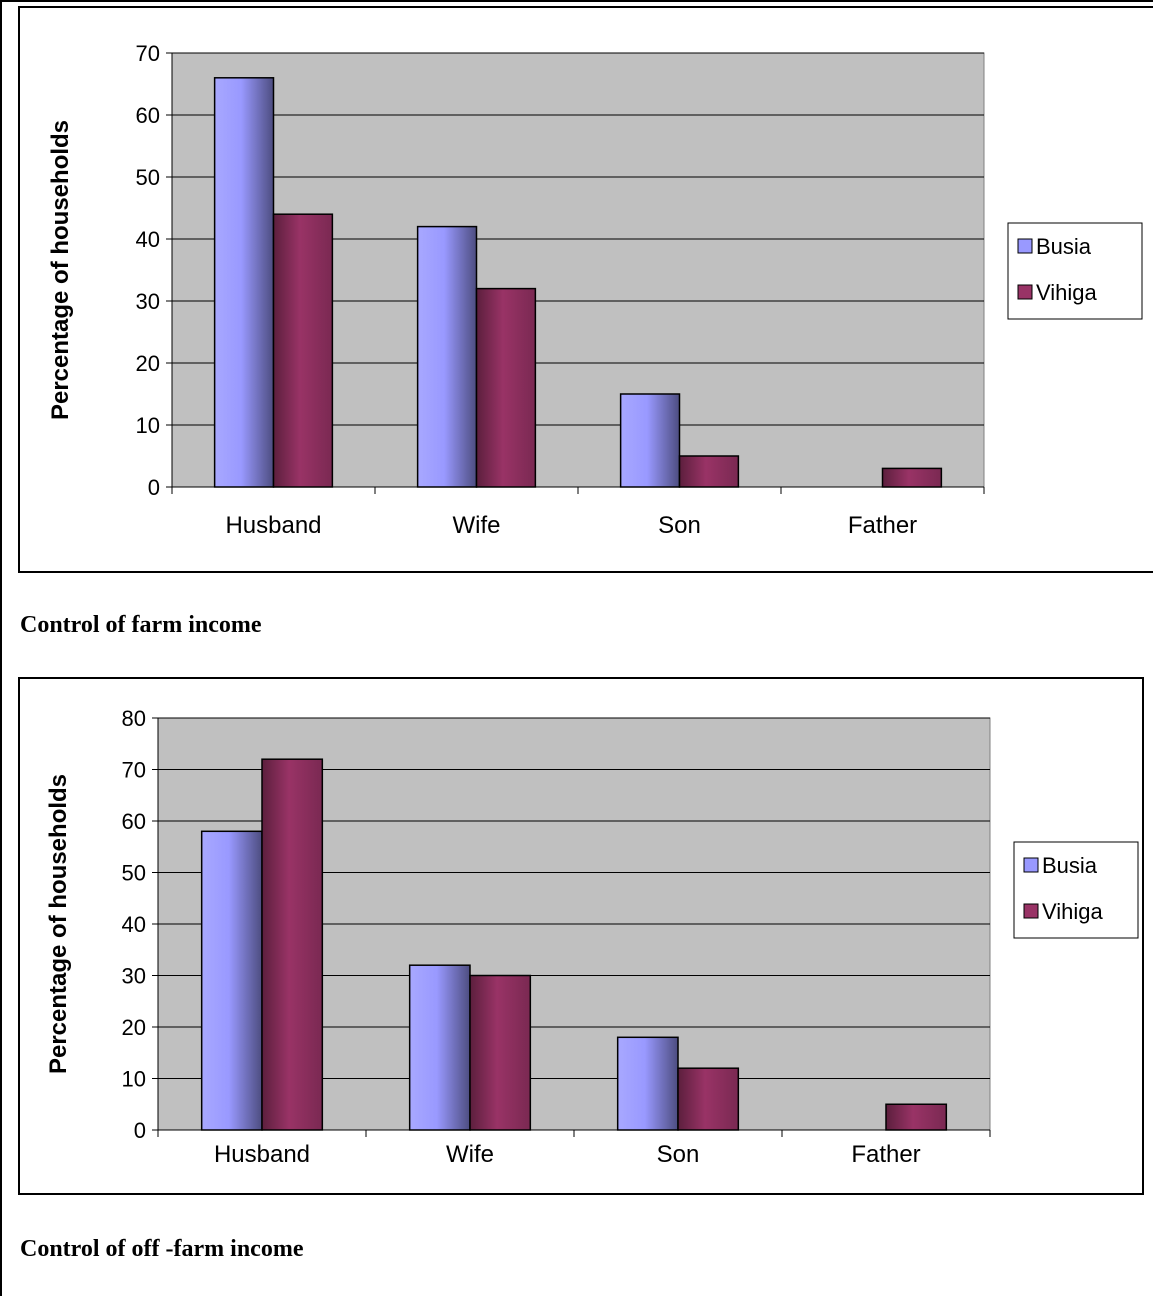 This screenshot has width=1153, height=1296. What do you see at coordinates (1064, 246) in the screenshot?
I see `farm-legend-label-busia: Busia` at bounding box center [1064, 246].